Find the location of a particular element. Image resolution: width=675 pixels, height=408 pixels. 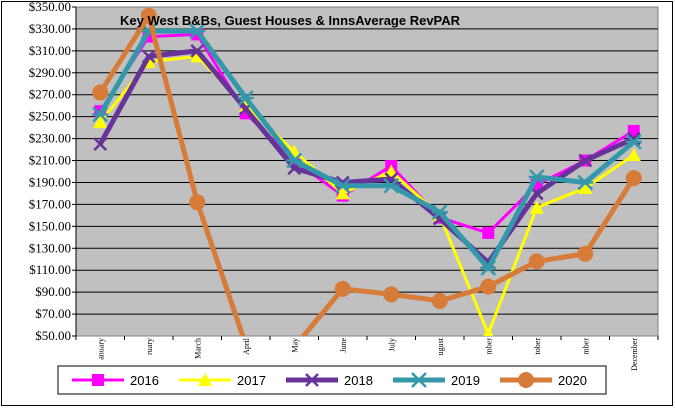

y-tick-label: $50.00 is located at coordinates (53, 335).